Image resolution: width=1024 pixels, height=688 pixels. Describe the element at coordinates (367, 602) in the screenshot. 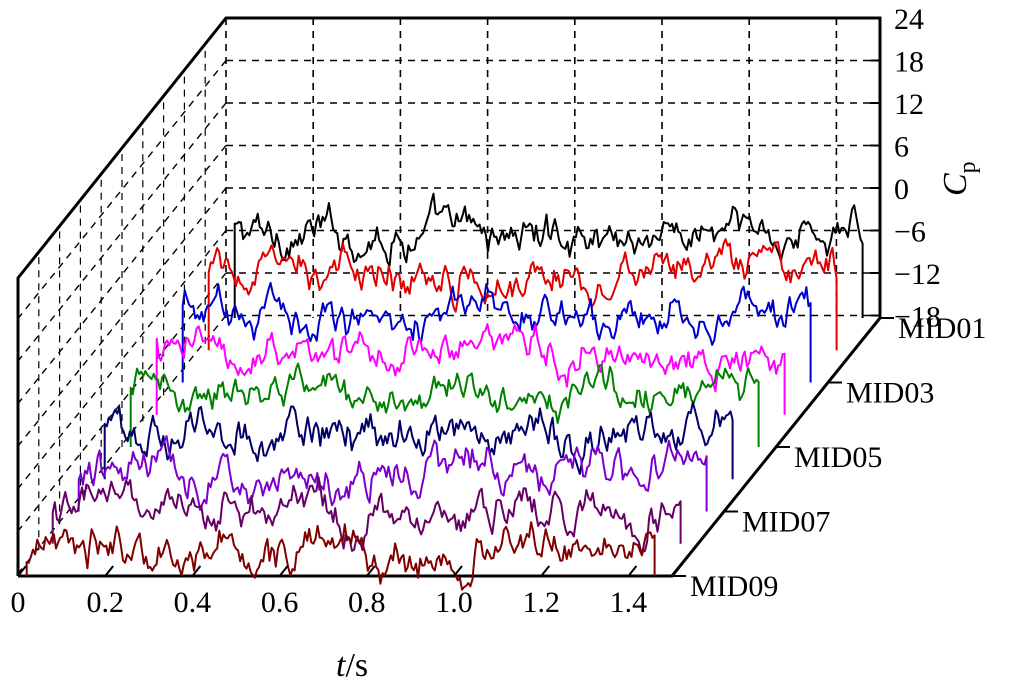

I see `x-tick-label: 0.8` at that location.